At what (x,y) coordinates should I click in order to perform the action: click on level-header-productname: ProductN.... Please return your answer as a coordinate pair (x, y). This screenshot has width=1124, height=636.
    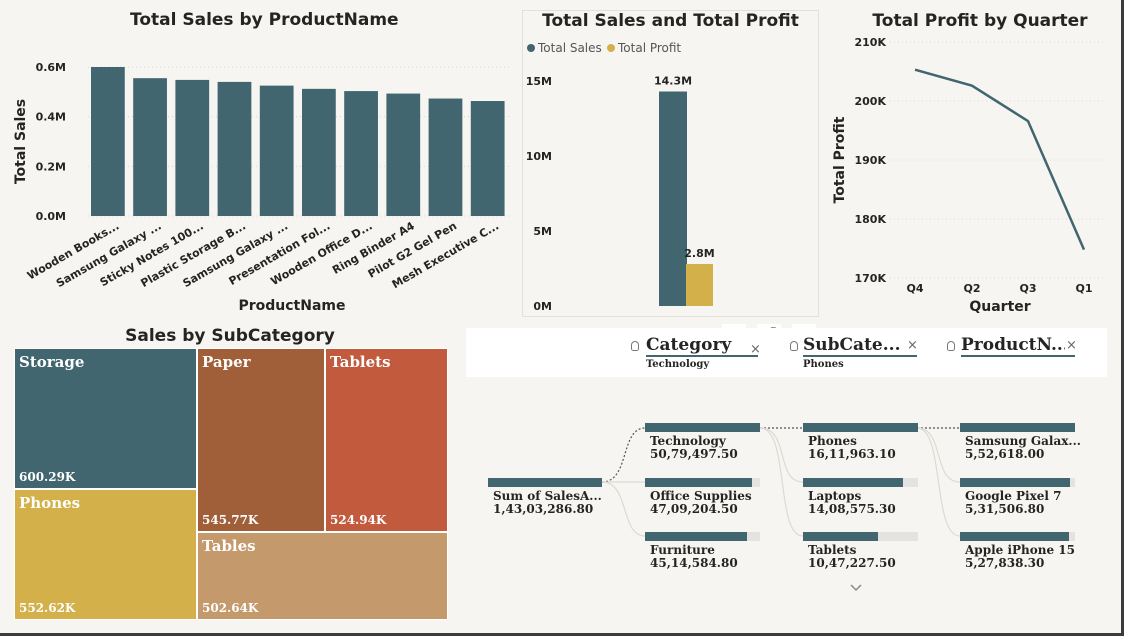
    Looking at the image, I should click on (1013, 345).